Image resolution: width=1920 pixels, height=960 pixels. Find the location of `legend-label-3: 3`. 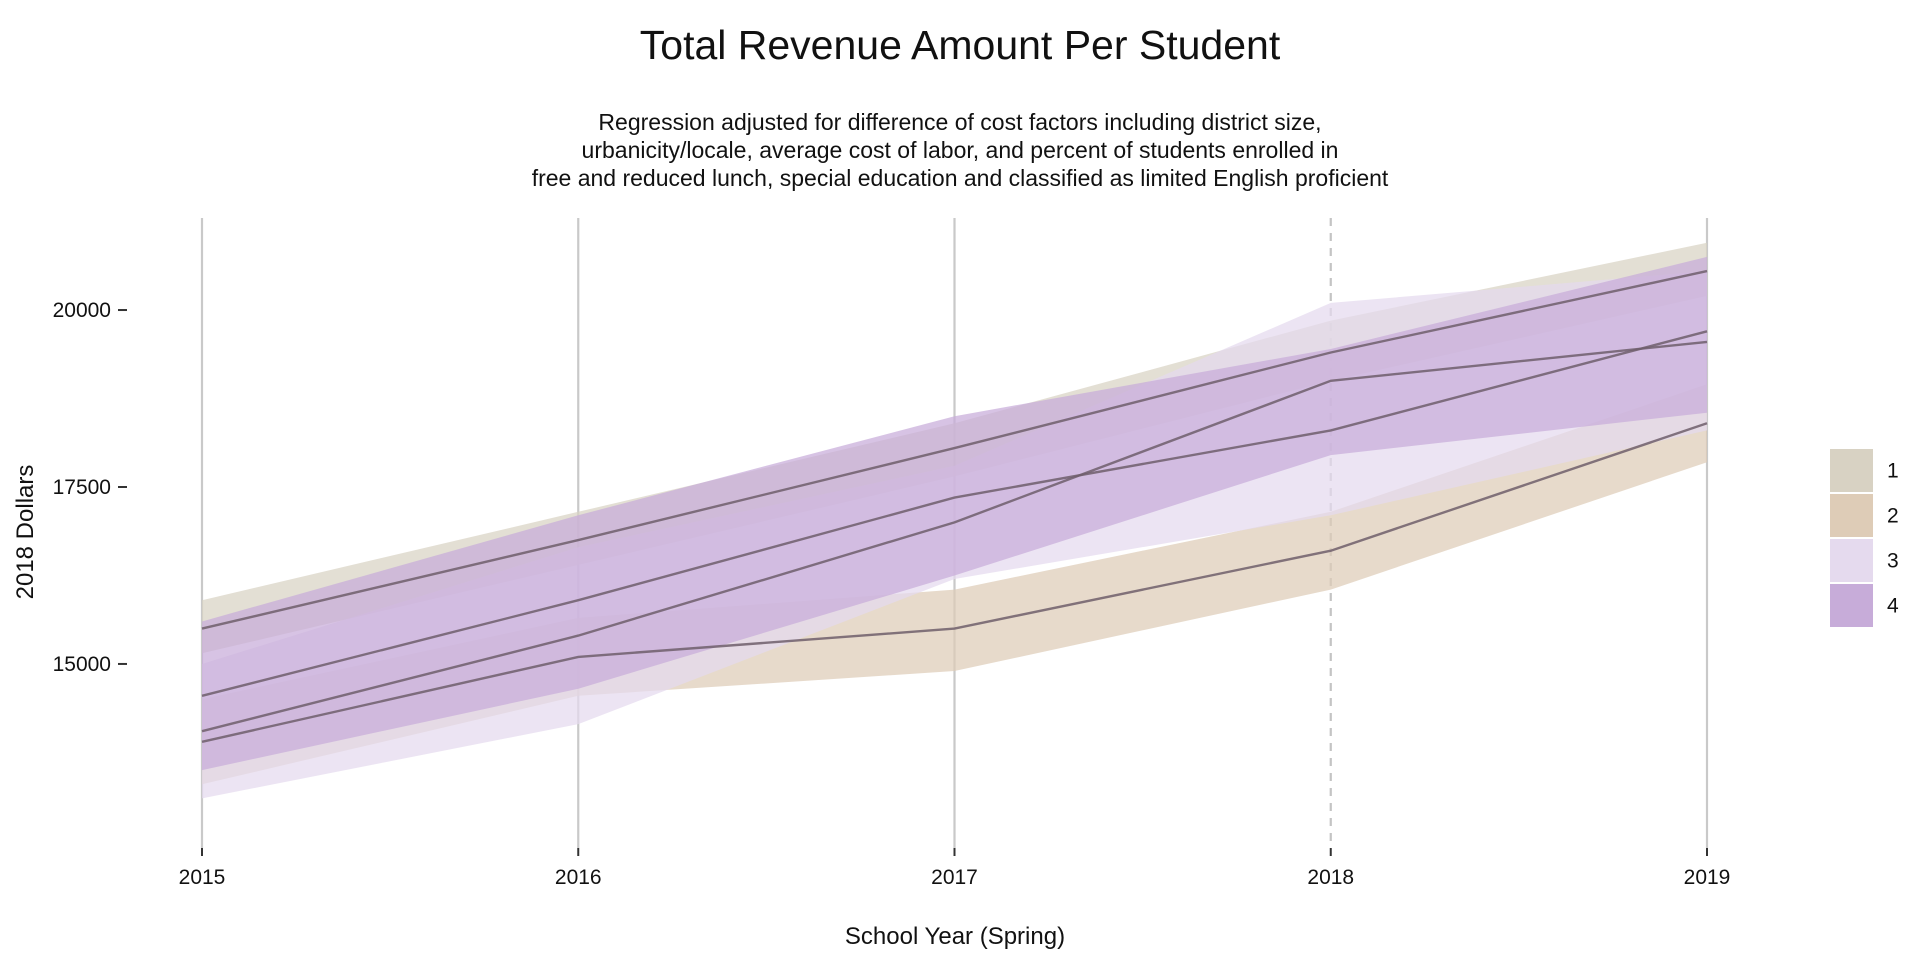

legend-label-3: 3 is located at coordinates (1893, 561).